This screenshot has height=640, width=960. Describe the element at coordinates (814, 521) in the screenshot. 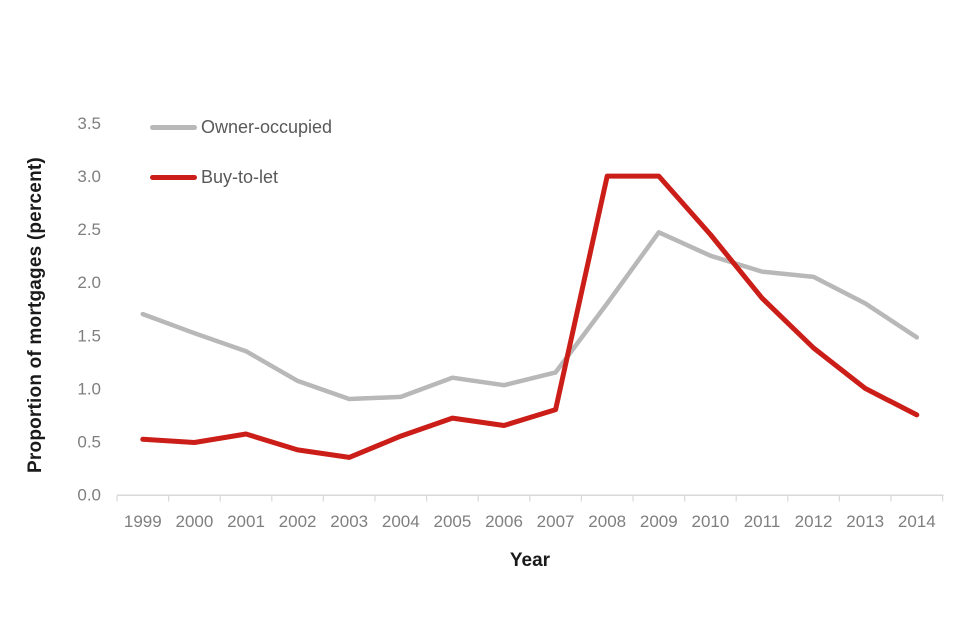

I see `x-tick-label-2012: 2012` at that location.